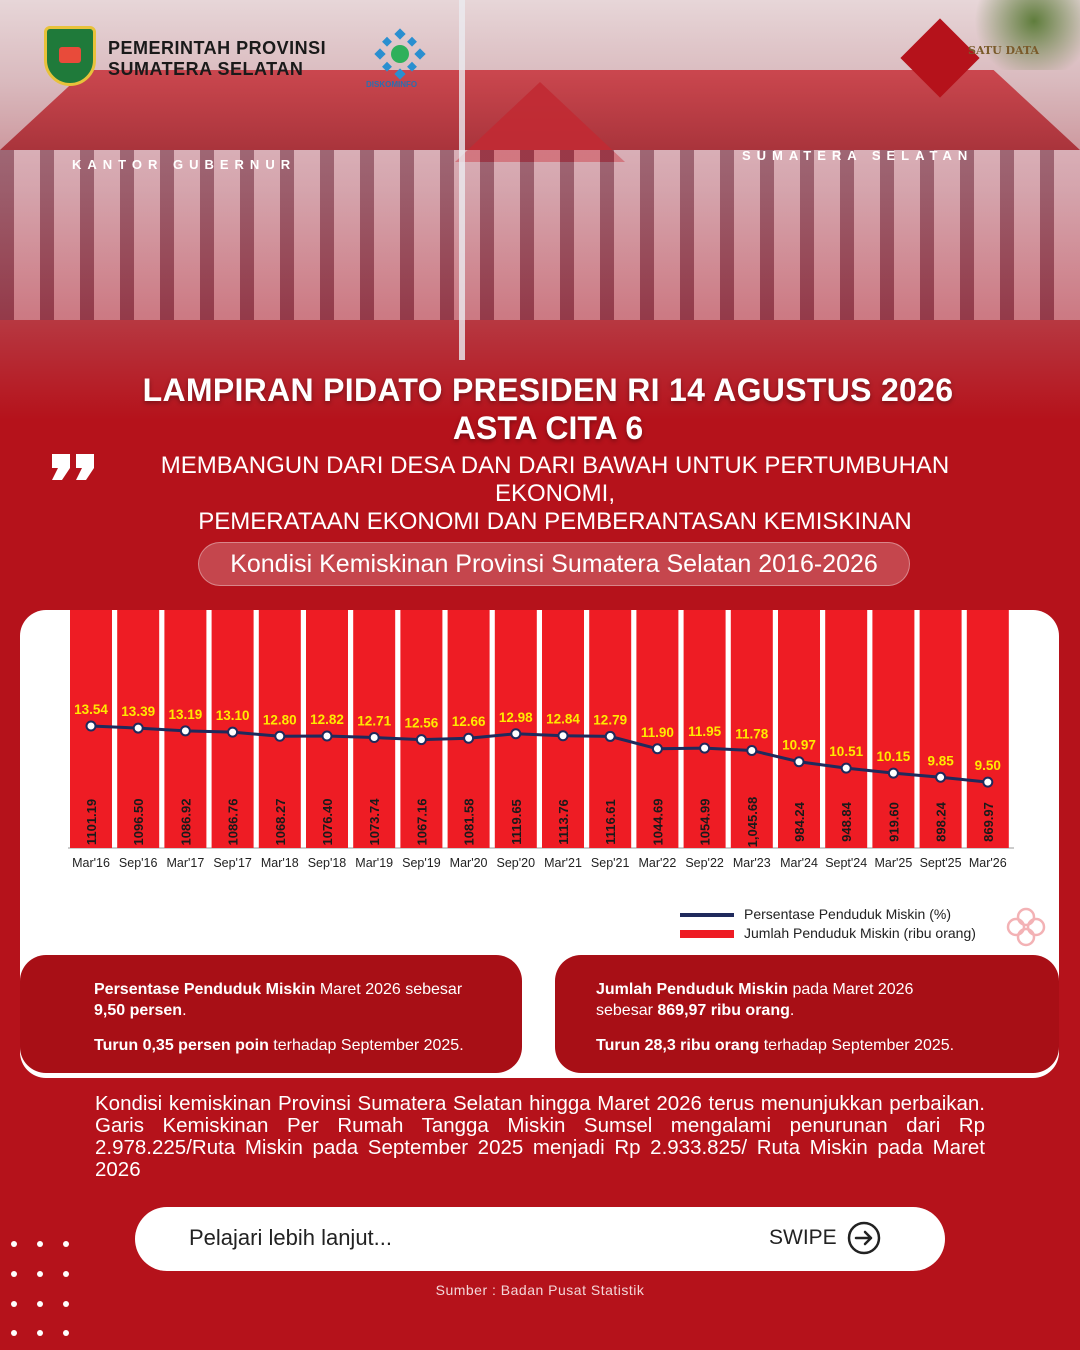 This screenshot has width=1080, height=1350. Describe the element at coordinates (539, 754) in the screenshot. I see `percentage-line` at that location.